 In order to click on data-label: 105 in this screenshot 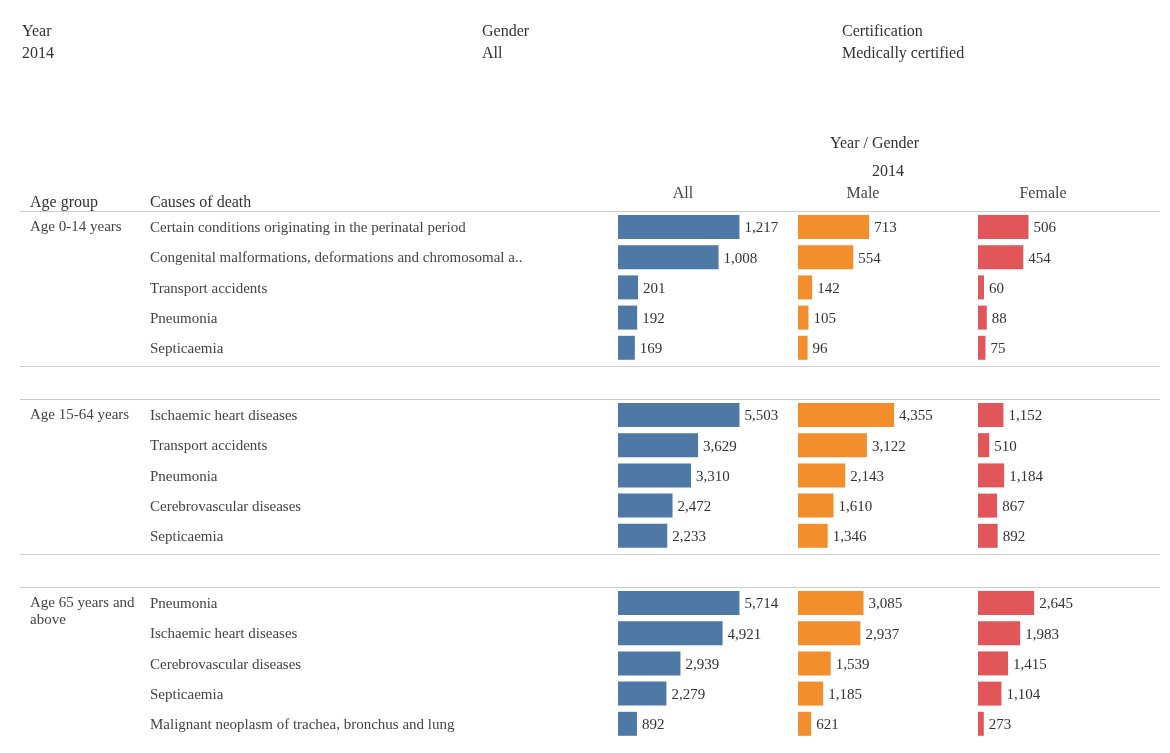, I will do `click(824, 317)`.